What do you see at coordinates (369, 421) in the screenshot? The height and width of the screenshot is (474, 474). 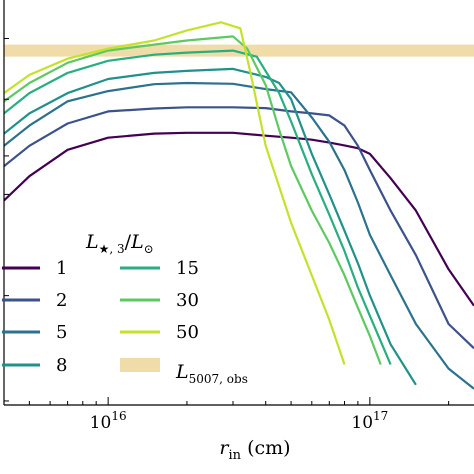 I see `x-tick-label: 1017` at bounding box center [369, 421].